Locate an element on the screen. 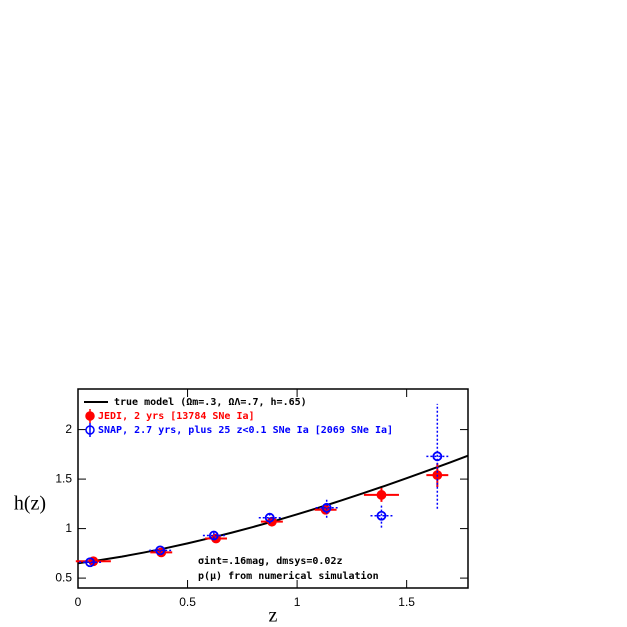 This screenshot has width=627, height=627. x-tick-label: 0 is located at coordinates (78, 602).